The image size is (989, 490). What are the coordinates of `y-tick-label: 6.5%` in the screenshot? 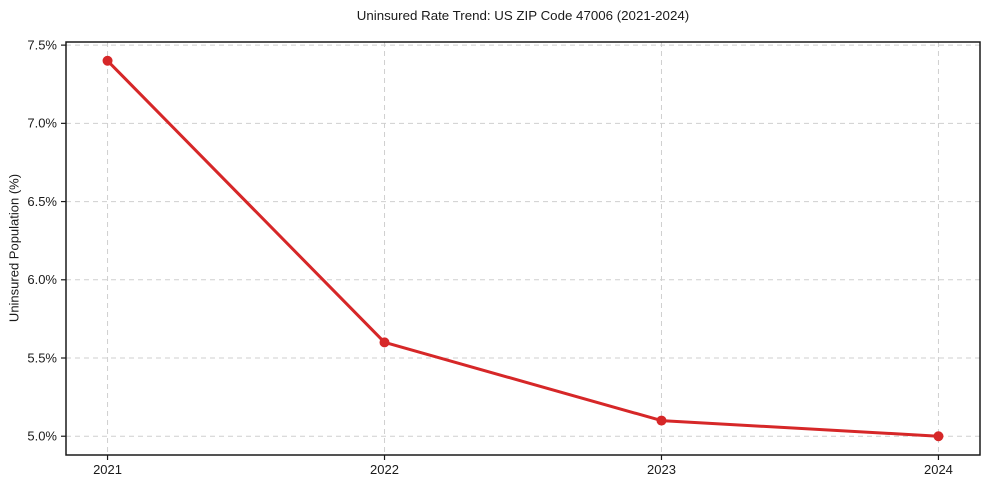 It's located at (42, 201).